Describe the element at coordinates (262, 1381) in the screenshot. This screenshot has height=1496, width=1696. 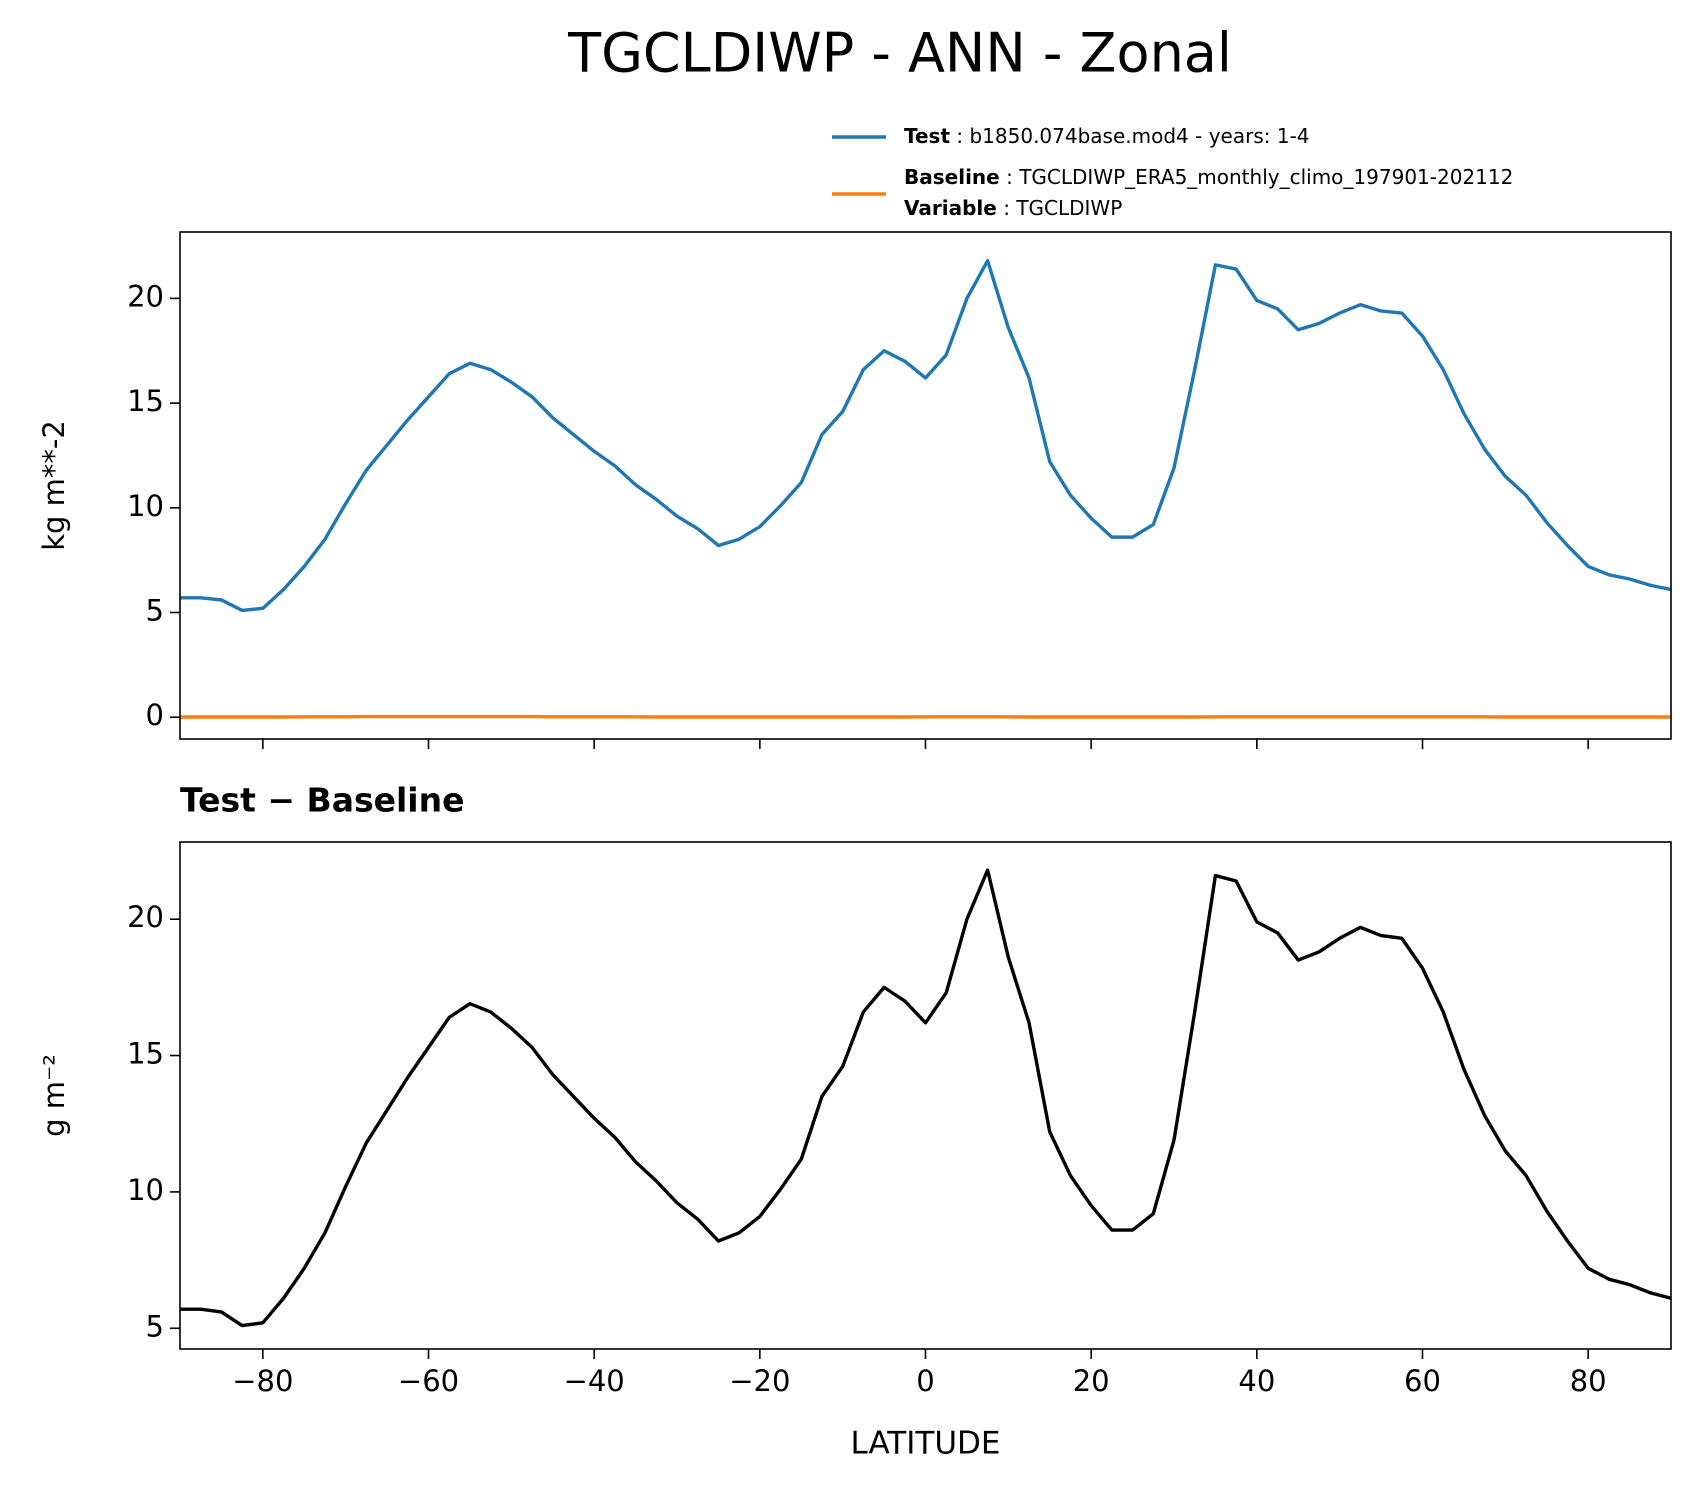
I see `x-tick-label: −80` at that location.